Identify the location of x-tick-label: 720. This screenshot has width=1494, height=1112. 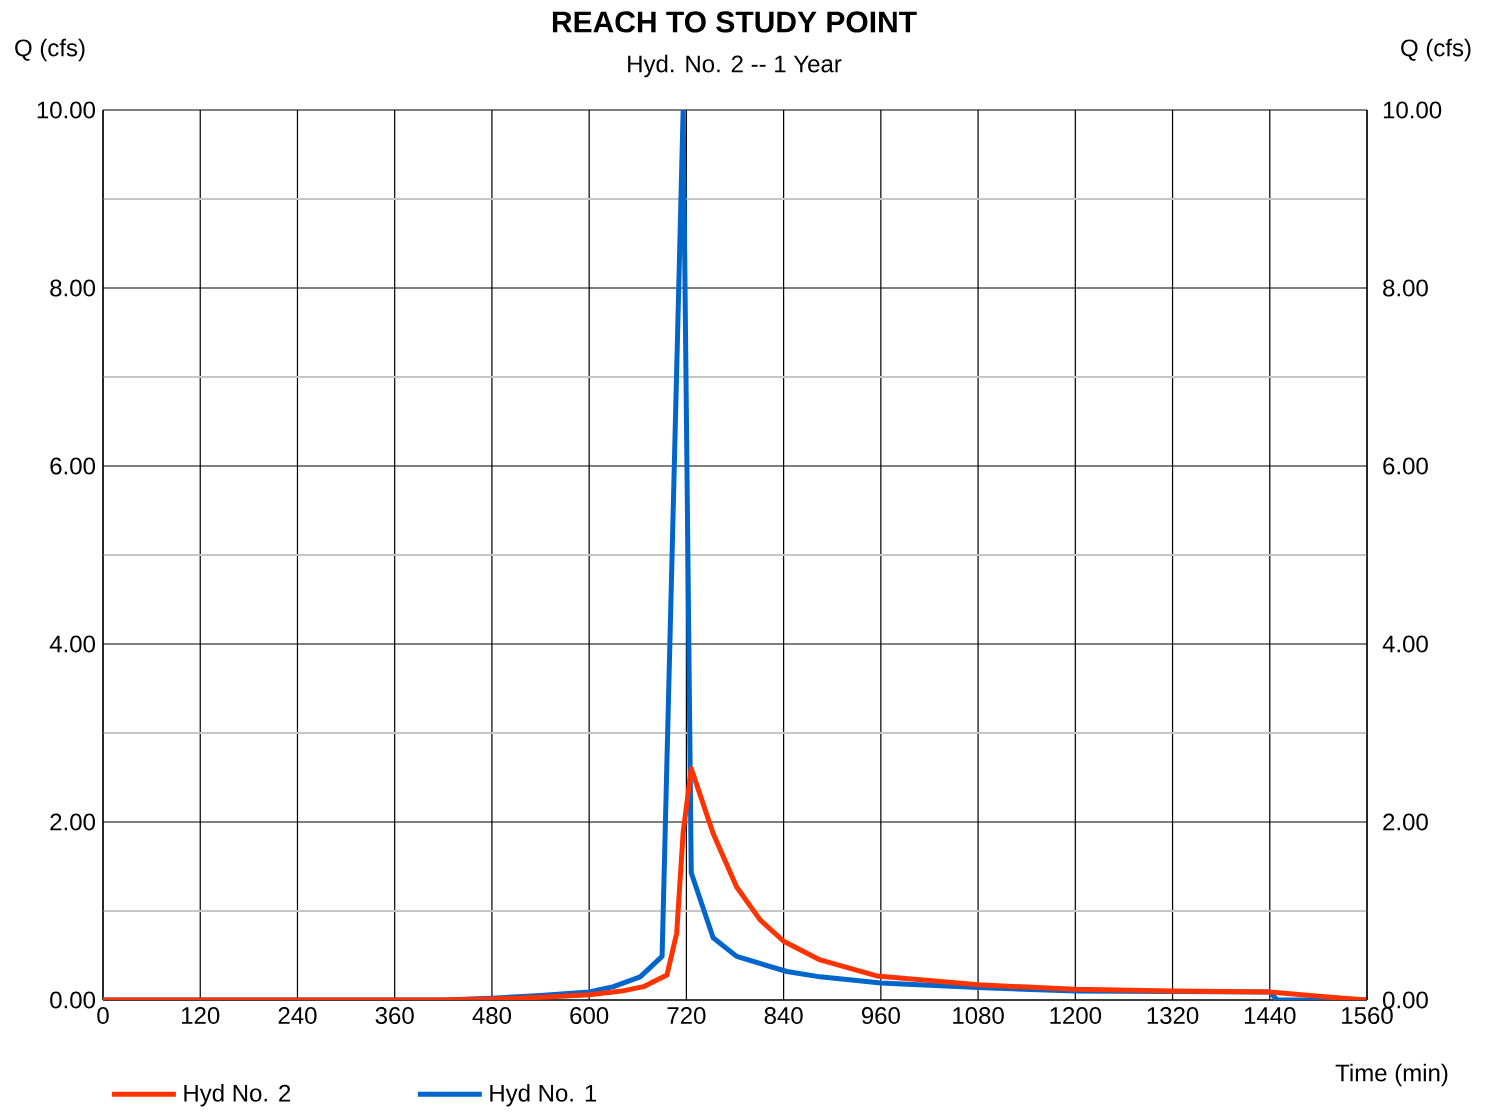
(686, 1016).